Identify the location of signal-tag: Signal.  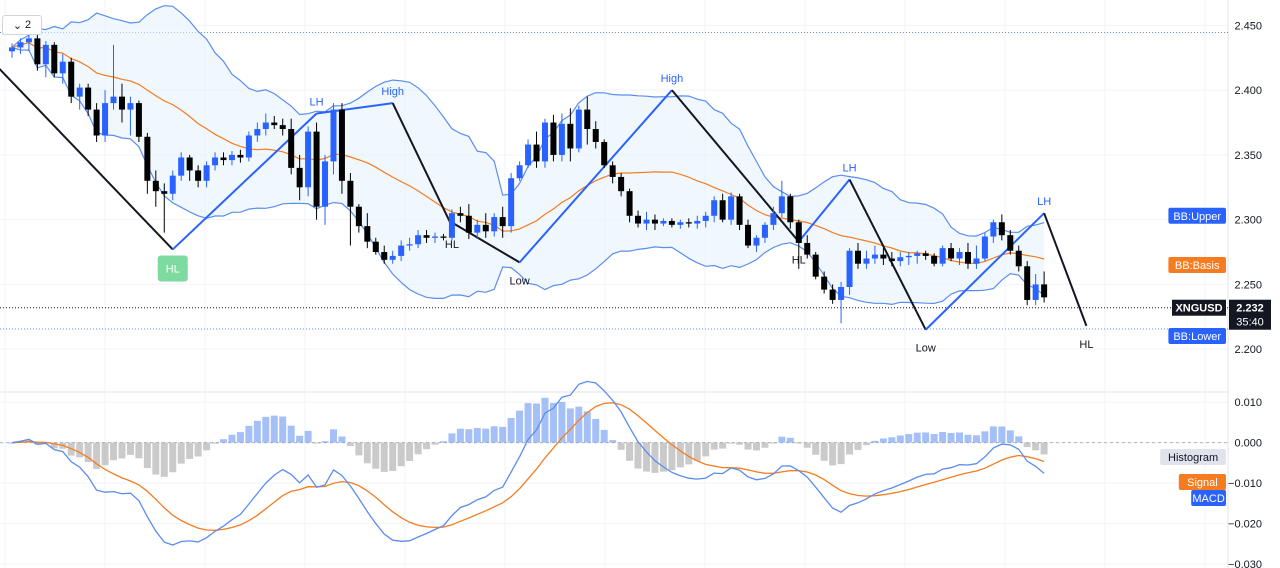
(1202, 482).